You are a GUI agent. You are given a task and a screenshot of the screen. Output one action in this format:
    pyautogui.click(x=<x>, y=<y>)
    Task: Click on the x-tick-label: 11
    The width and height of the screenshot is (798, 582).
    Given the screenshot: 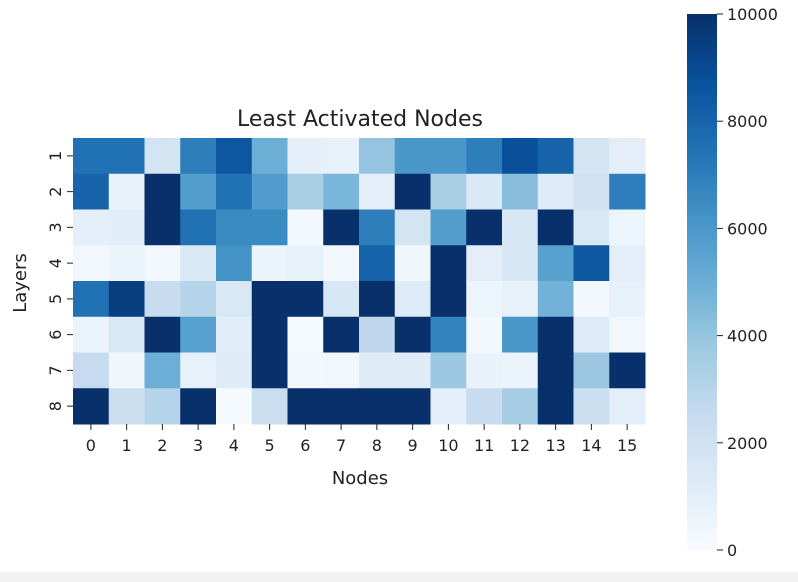 What is the action you would take?
    pyautogui.click(x=484, y=445)
    